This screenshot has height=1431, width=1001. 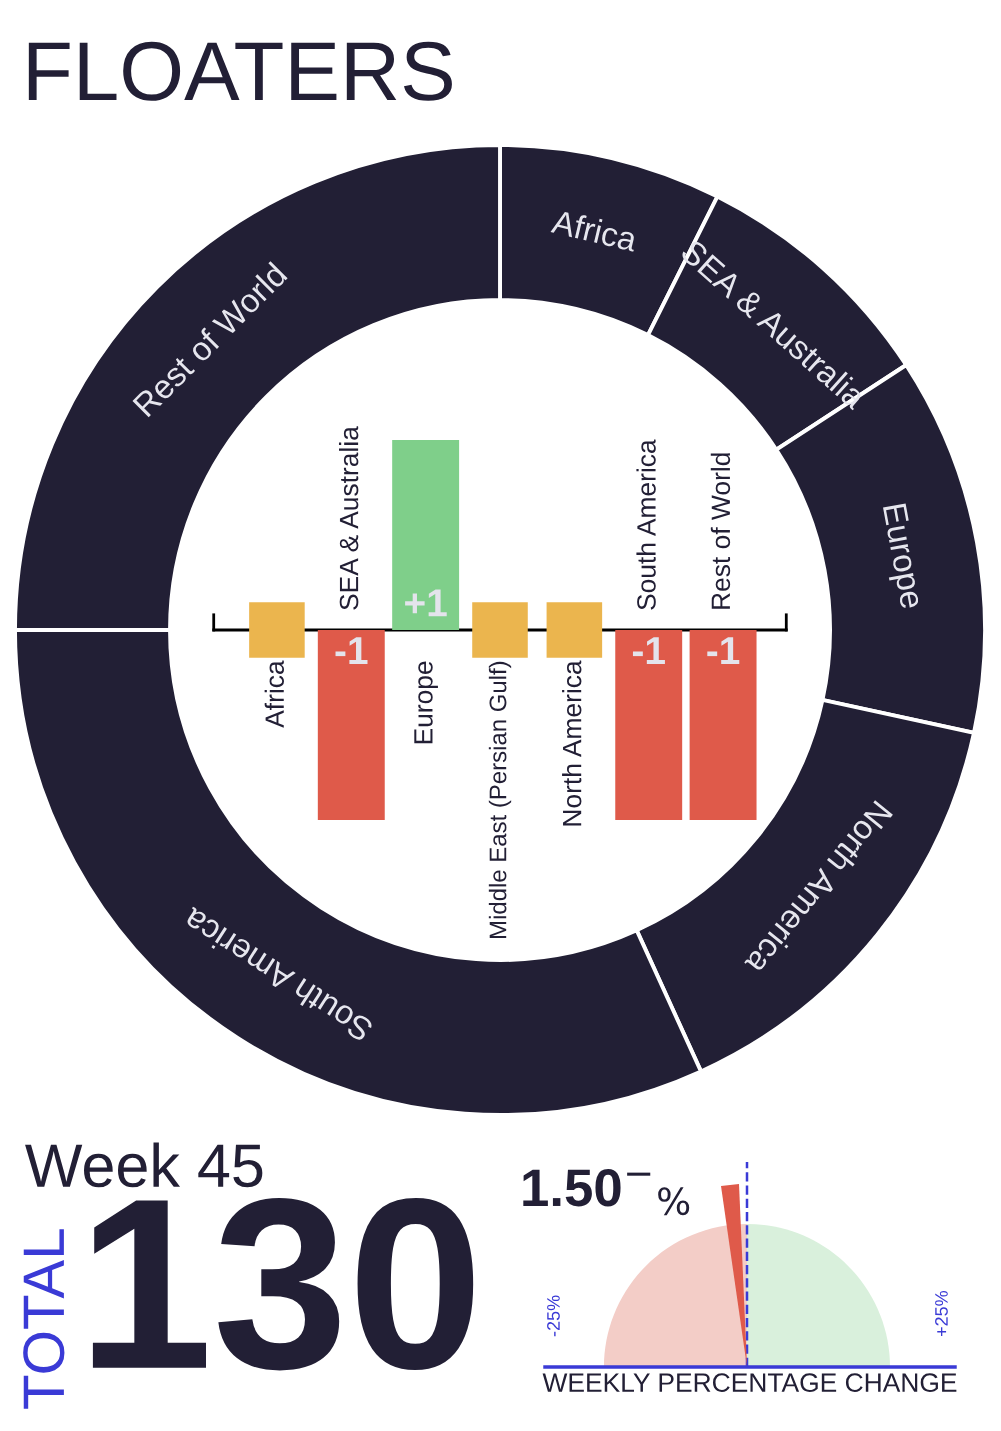 I want to click on x-tick-label: SEA & Australia, so click(x=348, y=518).